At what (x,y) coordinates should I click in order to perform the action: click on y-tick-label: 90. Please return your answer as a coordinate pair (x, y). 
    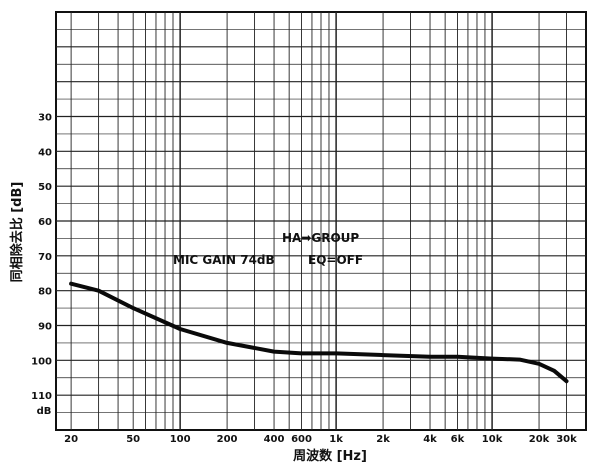
    Looking at the image, I should click on (45, 327).